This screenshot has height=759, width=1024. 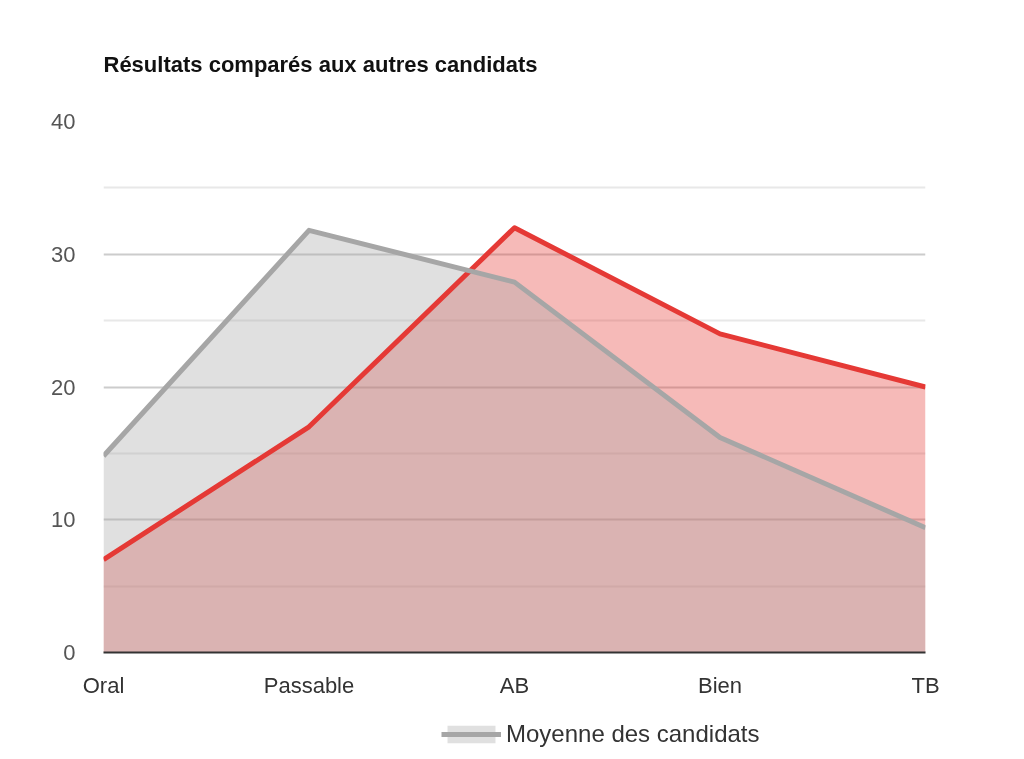 What do you see at coordinates (63, 387) in the screenshot?
I see `y-tick-label: 20` at bounding box center [63, 387].